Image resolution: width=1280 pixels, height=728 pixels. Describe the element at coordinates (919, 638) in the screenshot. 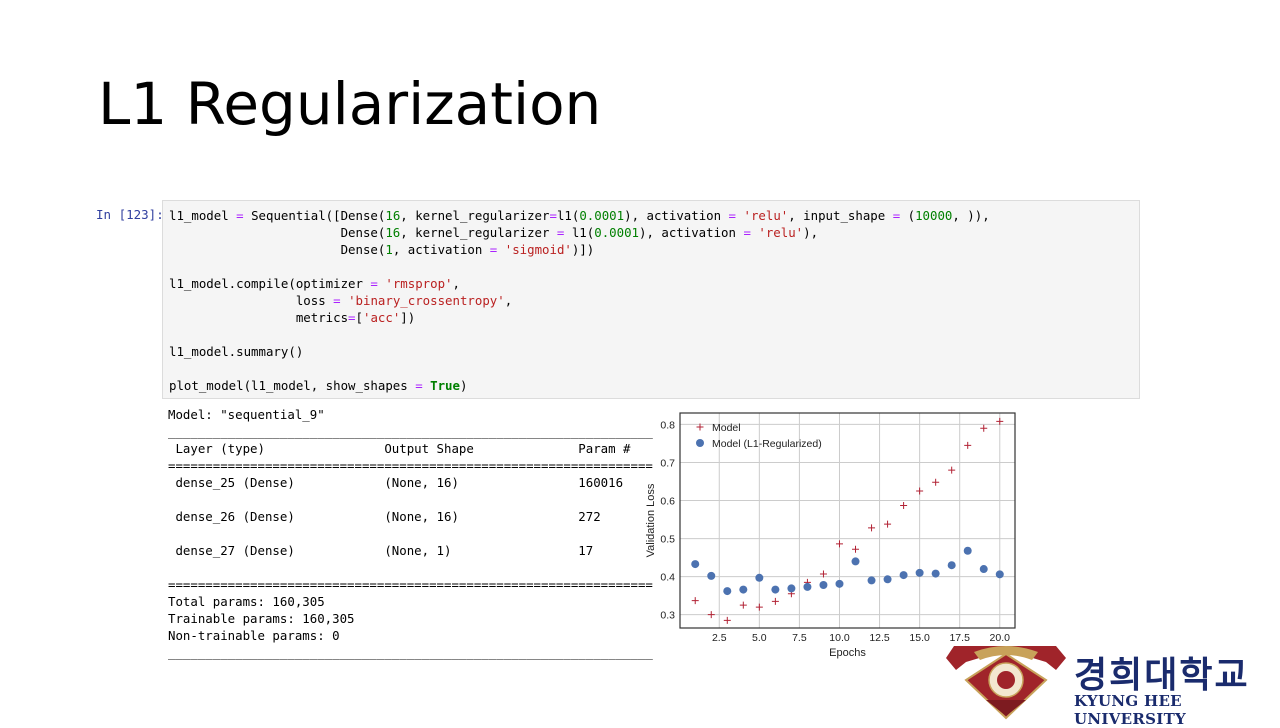

I see `x-tick-label: 15.0` at that location.